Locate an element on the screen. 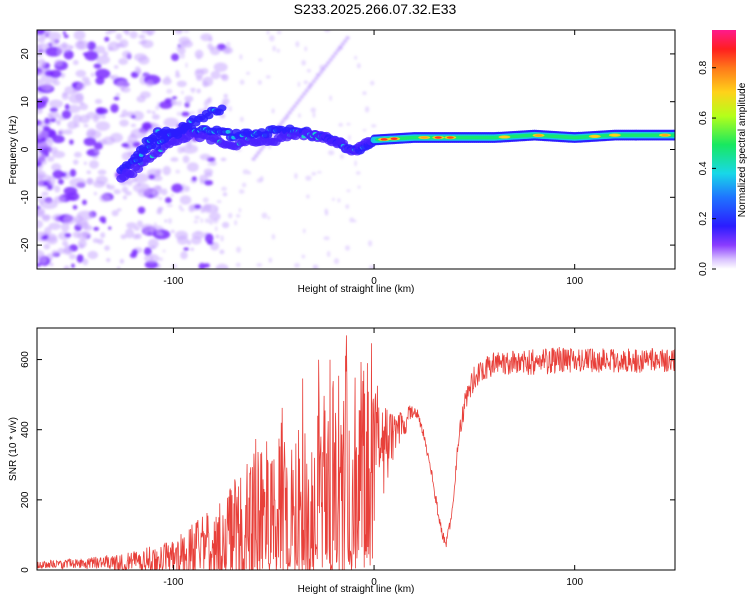  spectrogram-ridge-blob is located at coordinates (132, 174).